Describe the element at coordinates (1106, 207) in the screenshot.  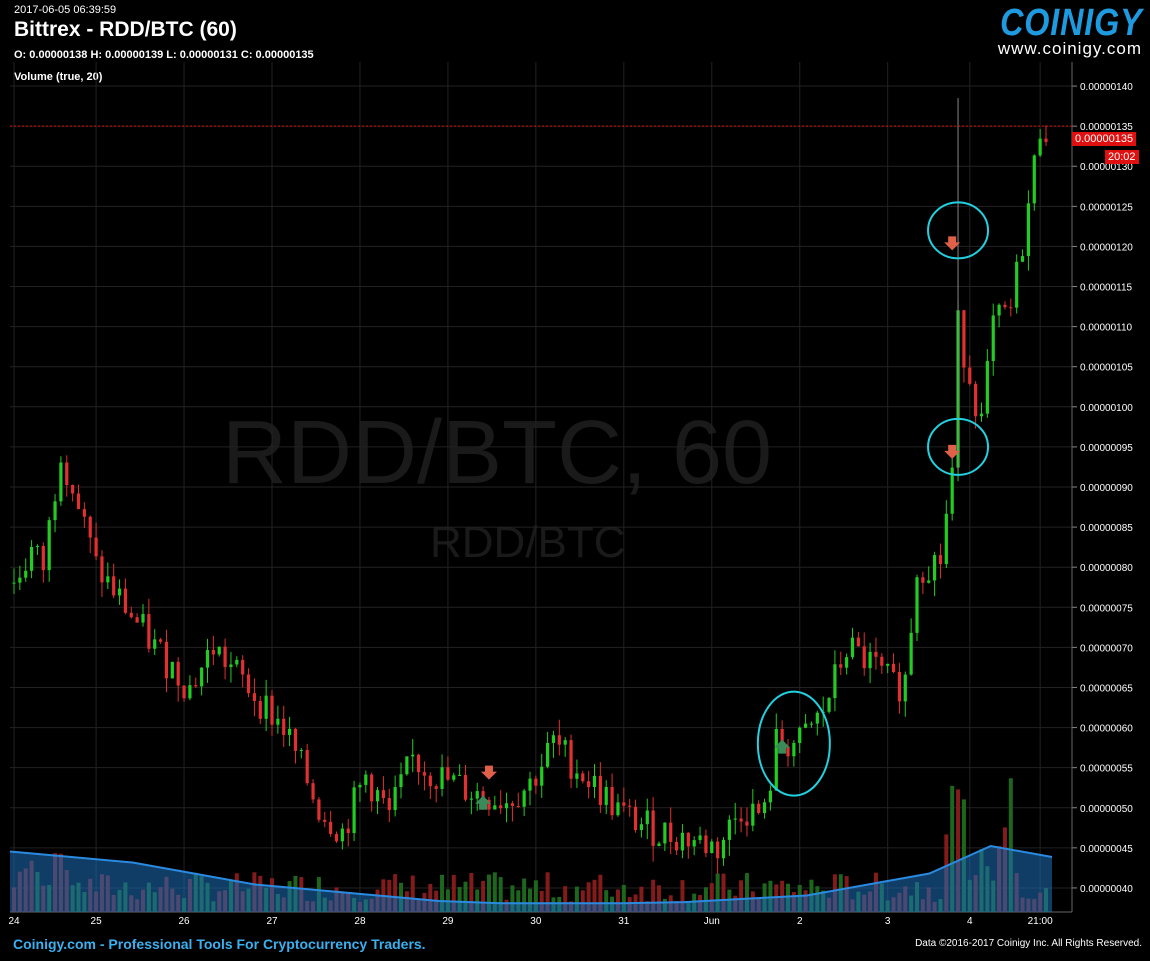
I see `y-tick-label: 0.00000125` at that location.